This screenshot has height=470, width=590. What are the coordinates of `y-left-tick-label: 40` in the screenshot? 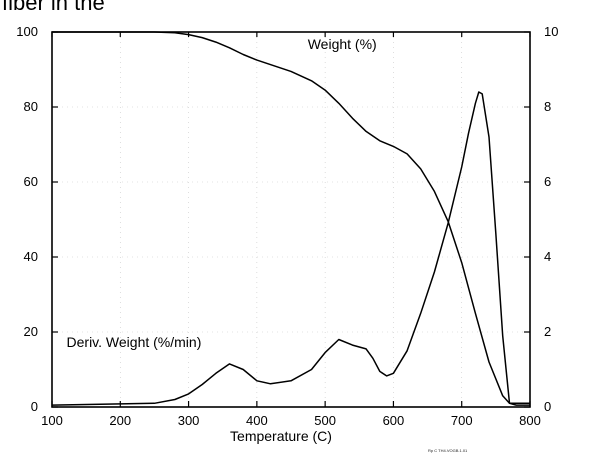 It's located at (31, 256).